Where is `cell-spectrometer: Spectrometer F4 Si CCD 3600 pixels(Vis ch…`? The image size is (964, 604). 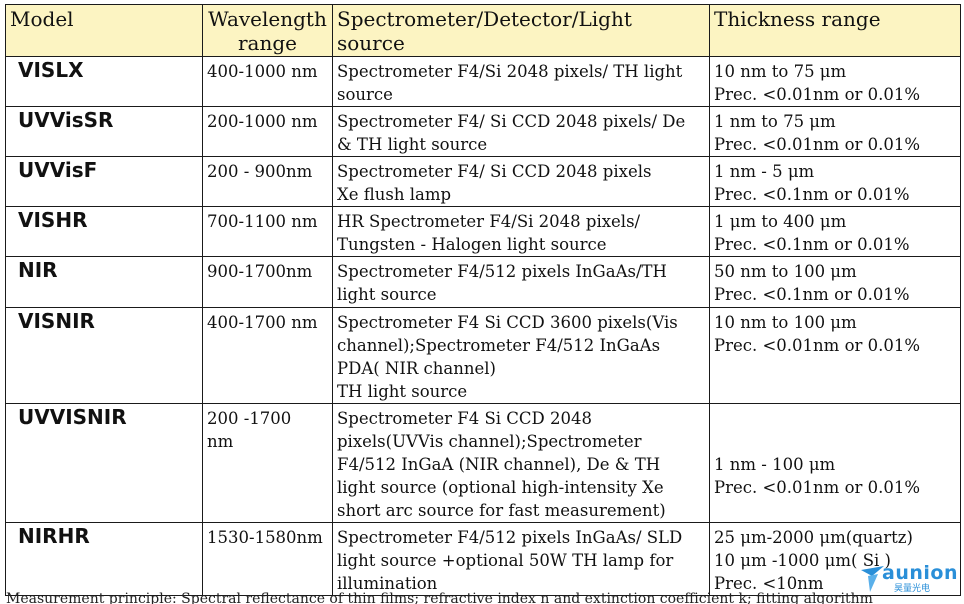 cell-spectrometer: Spectrometer F4 Si CCD 3600 pixels(Vis ch… is located at coordinates (521, 355).